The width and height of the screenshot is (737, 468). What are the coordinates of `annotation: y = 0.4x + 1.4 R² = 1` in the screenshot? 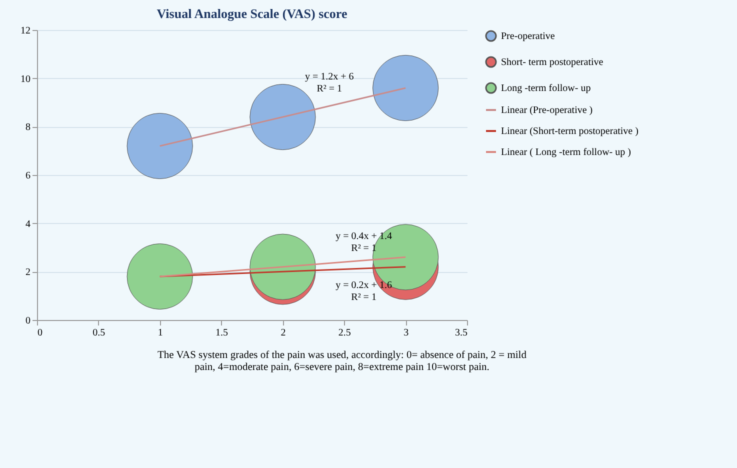 It's located at (364, 242).